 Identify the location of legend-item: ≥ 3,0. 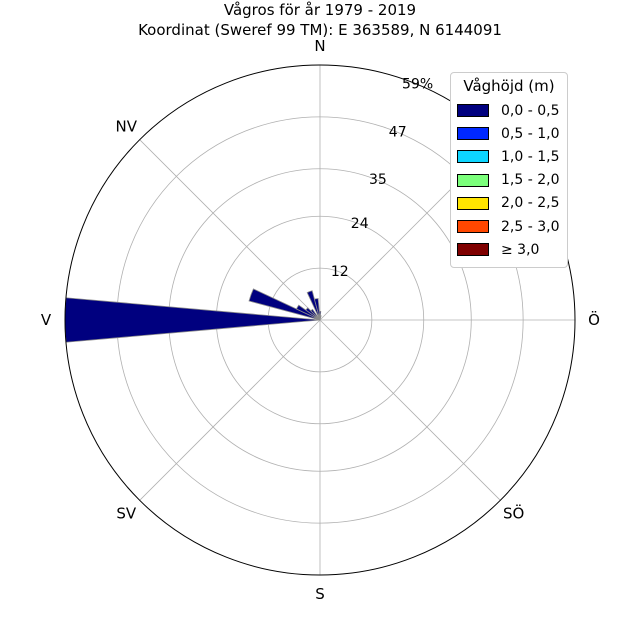
(509, 249).